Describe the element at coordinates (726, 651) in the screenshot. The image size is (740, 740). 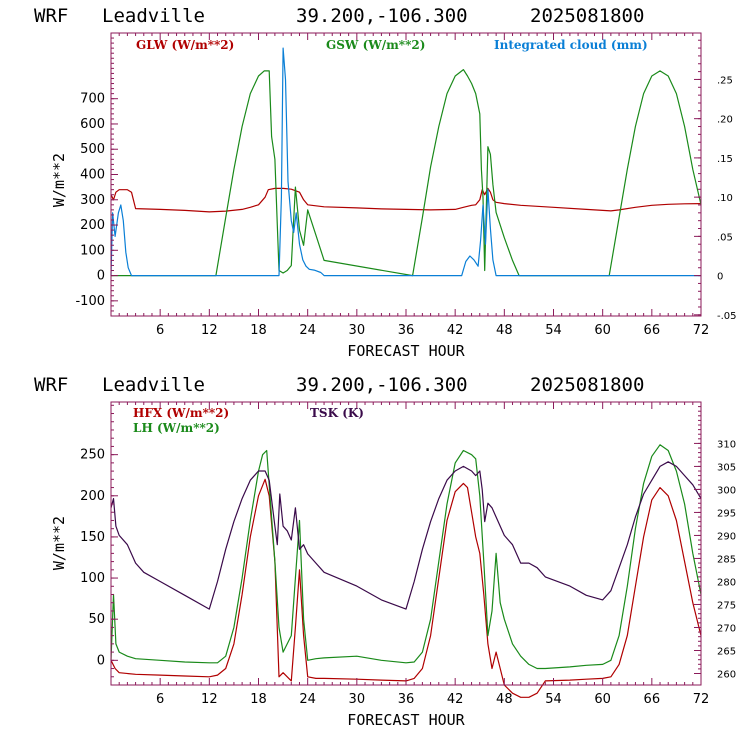
I see `right-y-tick-label: 265` at that location.